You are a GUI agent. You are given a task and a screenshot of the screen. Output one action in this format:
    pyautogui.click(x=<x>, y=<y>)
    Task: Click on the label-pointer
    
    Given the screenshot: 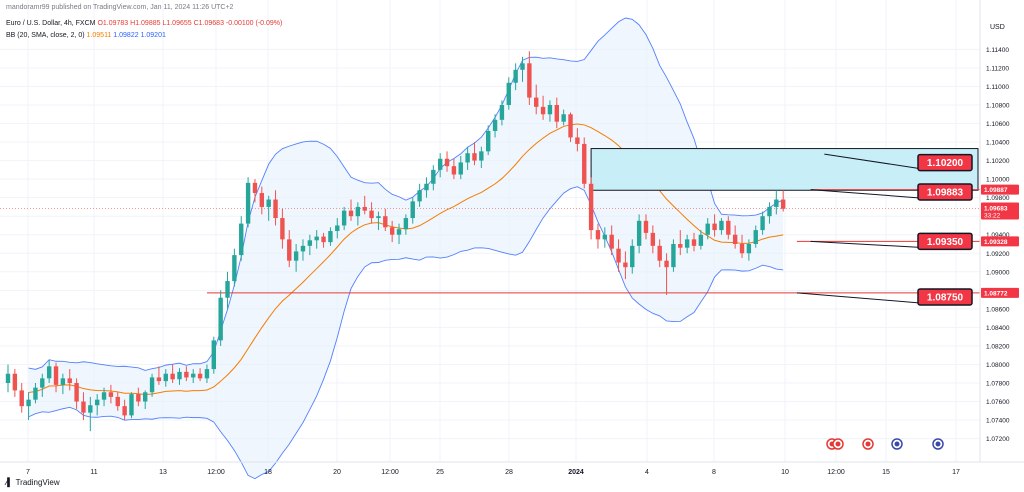 What is the action you would take?
    pyautogui.click(x=865, y=194)
    